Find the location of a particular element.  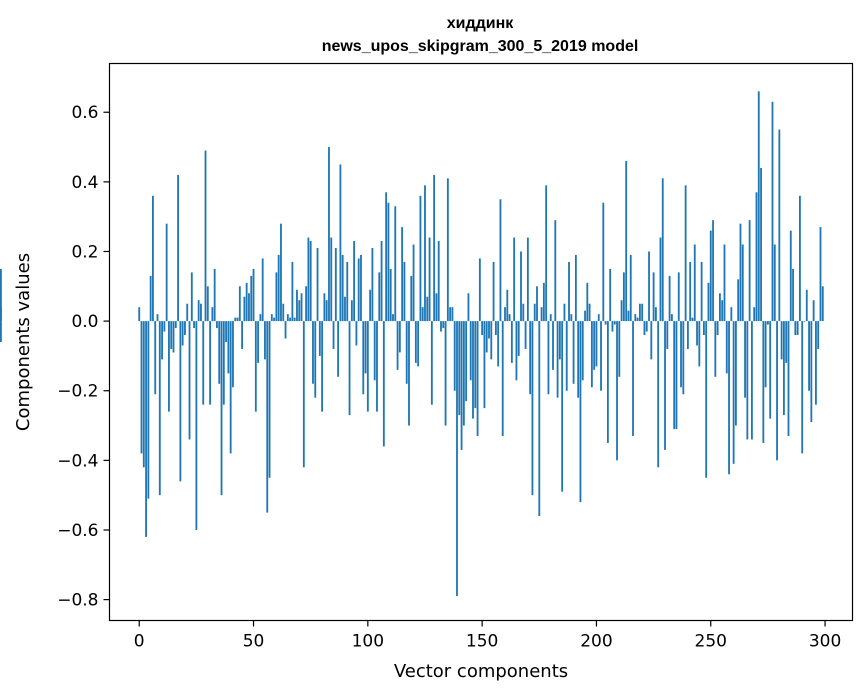

y-axis-ticks: −0.8 −0.6 −0.4 −0.2 0.0 0.2 0.4 0.6 is located at coordinates (83, 357).